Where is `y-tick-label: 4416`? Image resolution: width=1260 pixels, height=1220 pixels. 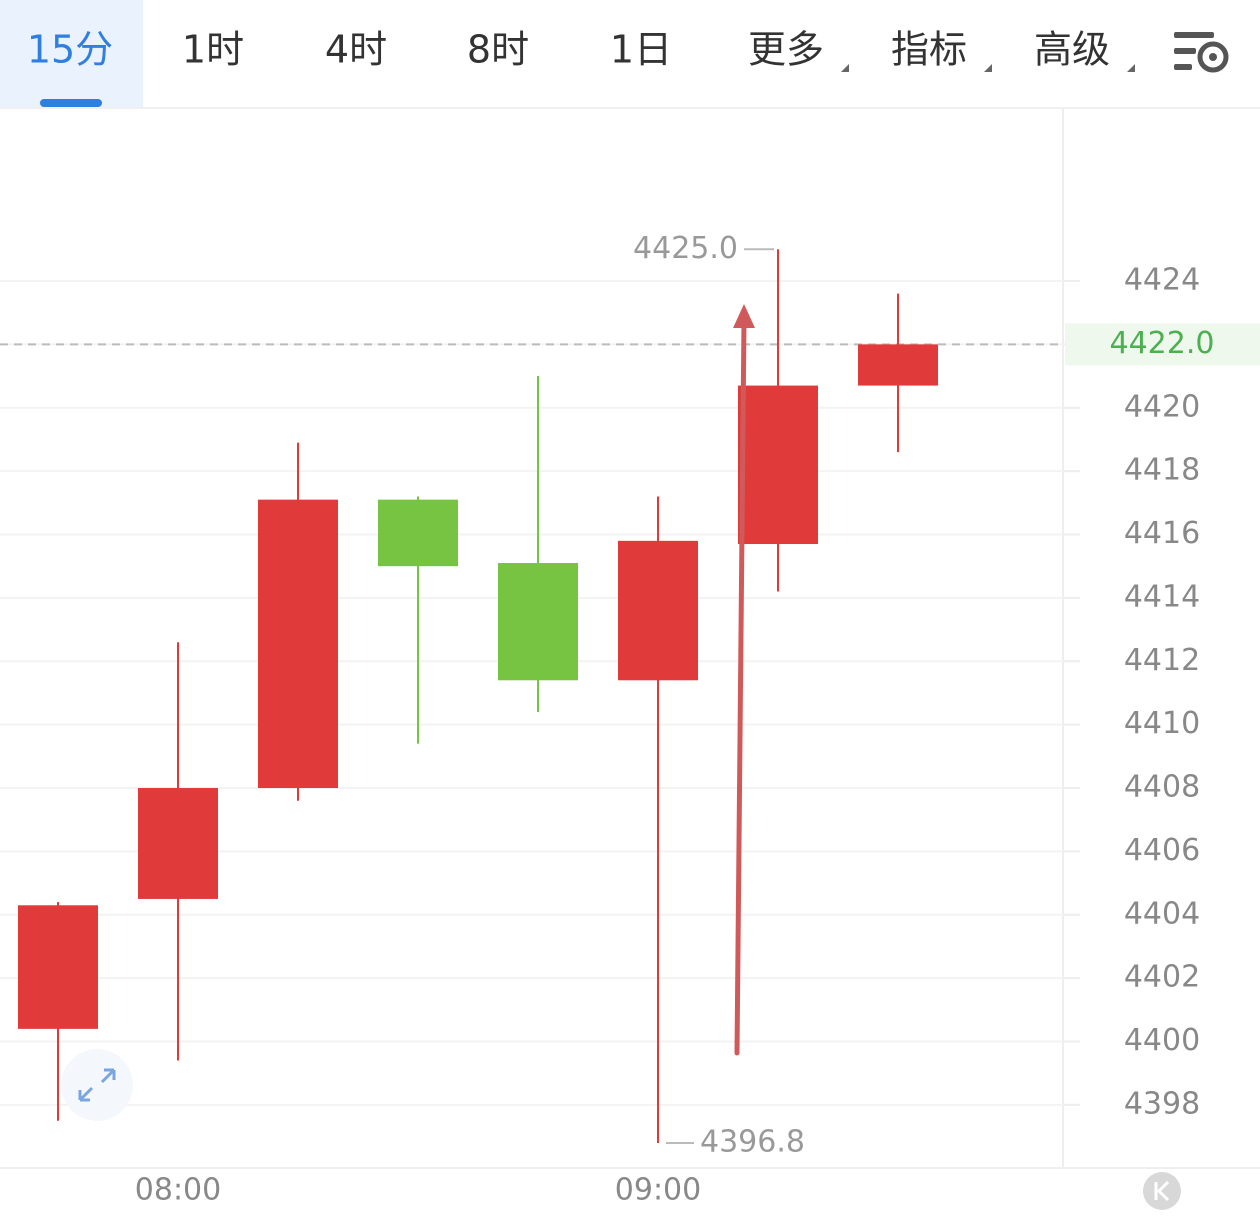 y-tick-label: 4416 is located at coordinates (1162, 533).